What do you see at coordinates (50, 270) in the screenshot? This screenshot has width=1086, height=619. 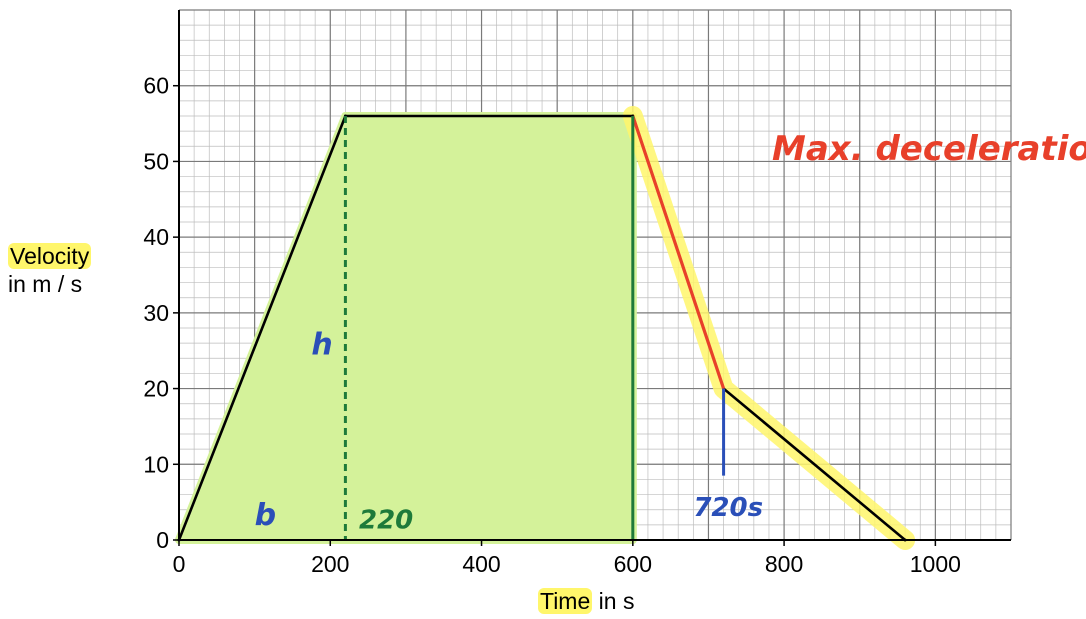 I see `y-axis-label: Velocity in m / s` at bounding box center [50, 270].